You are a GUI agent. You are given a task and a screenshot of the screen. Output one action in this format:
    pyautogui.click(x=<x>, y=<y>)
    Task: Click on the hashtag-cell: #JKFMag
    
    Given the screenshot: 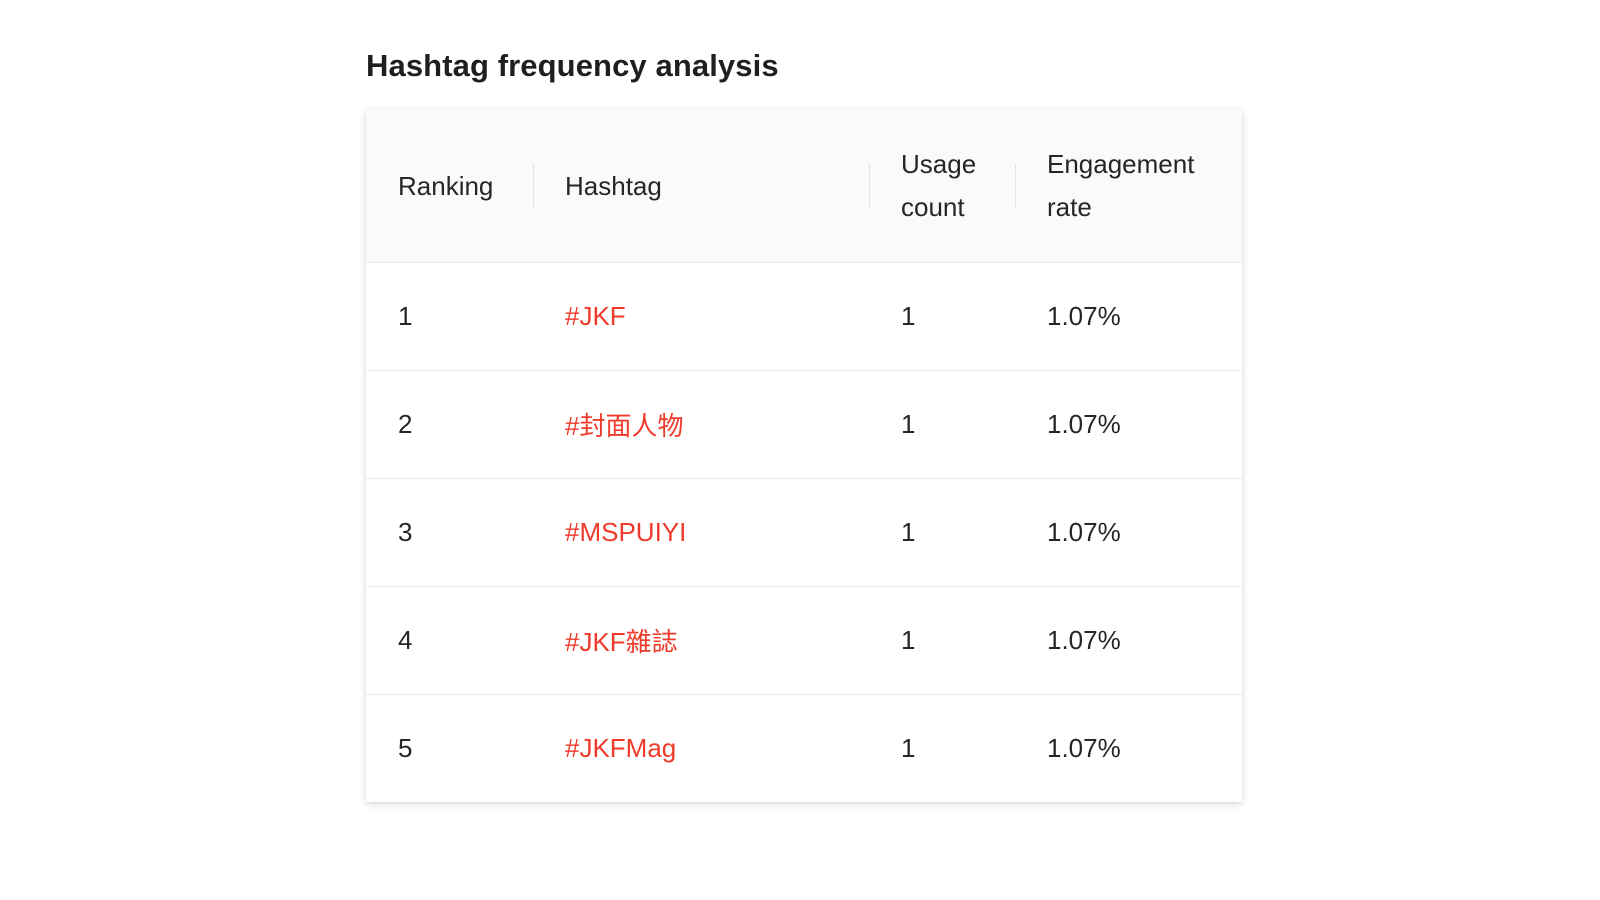 What is the action you would take?
    pyautogui.click(x=701, y=749)
    